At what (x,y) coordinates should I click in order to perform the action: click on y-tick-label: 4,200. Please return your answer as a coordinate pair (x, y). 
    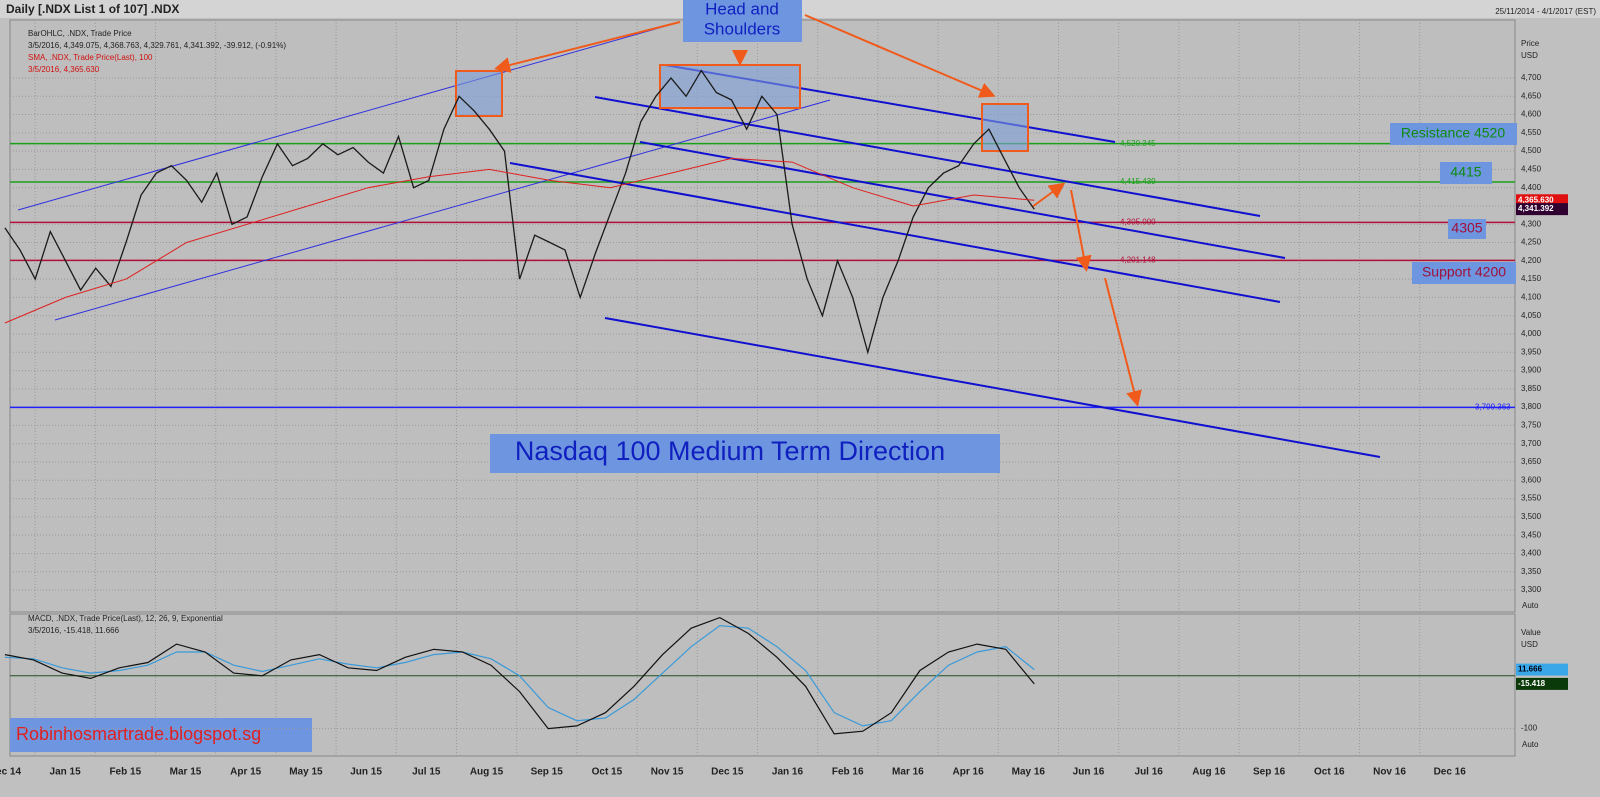
    Looking at the image, I should click on (1531, 260).